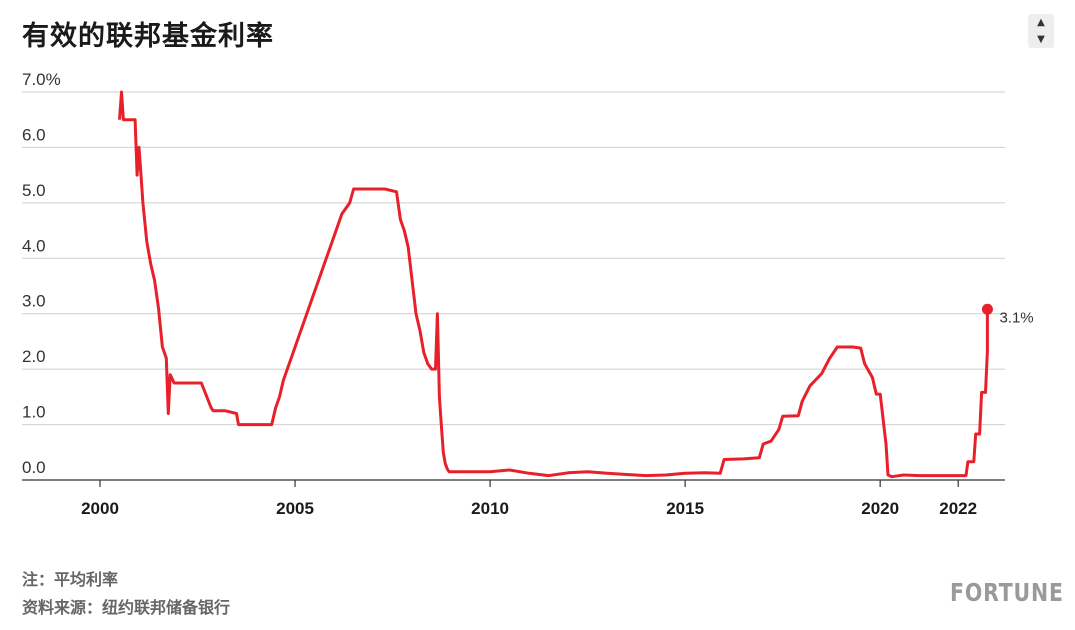 The width and height of the screenshot is (1075, 630). Describe the element at coordinates (513, 483) in the screenshot. I see `x-axis` at that location.